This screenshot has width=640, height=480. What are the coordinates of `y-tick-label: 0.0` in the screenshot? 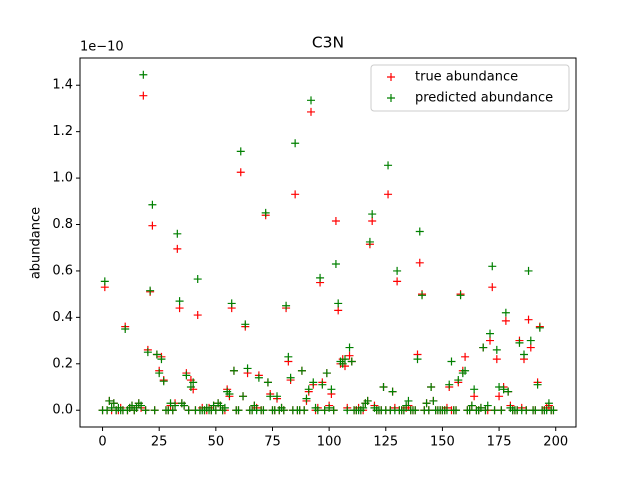 It's located at (62, 410).